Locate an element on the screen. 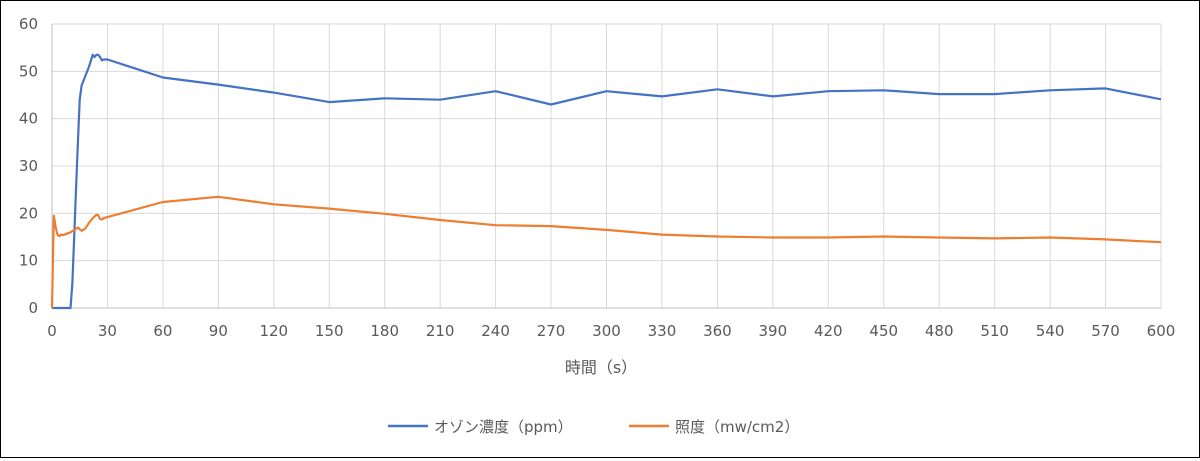  y-tick-labels: 0 10 20 30 40 50 60 is located at coordinates (28, 166).